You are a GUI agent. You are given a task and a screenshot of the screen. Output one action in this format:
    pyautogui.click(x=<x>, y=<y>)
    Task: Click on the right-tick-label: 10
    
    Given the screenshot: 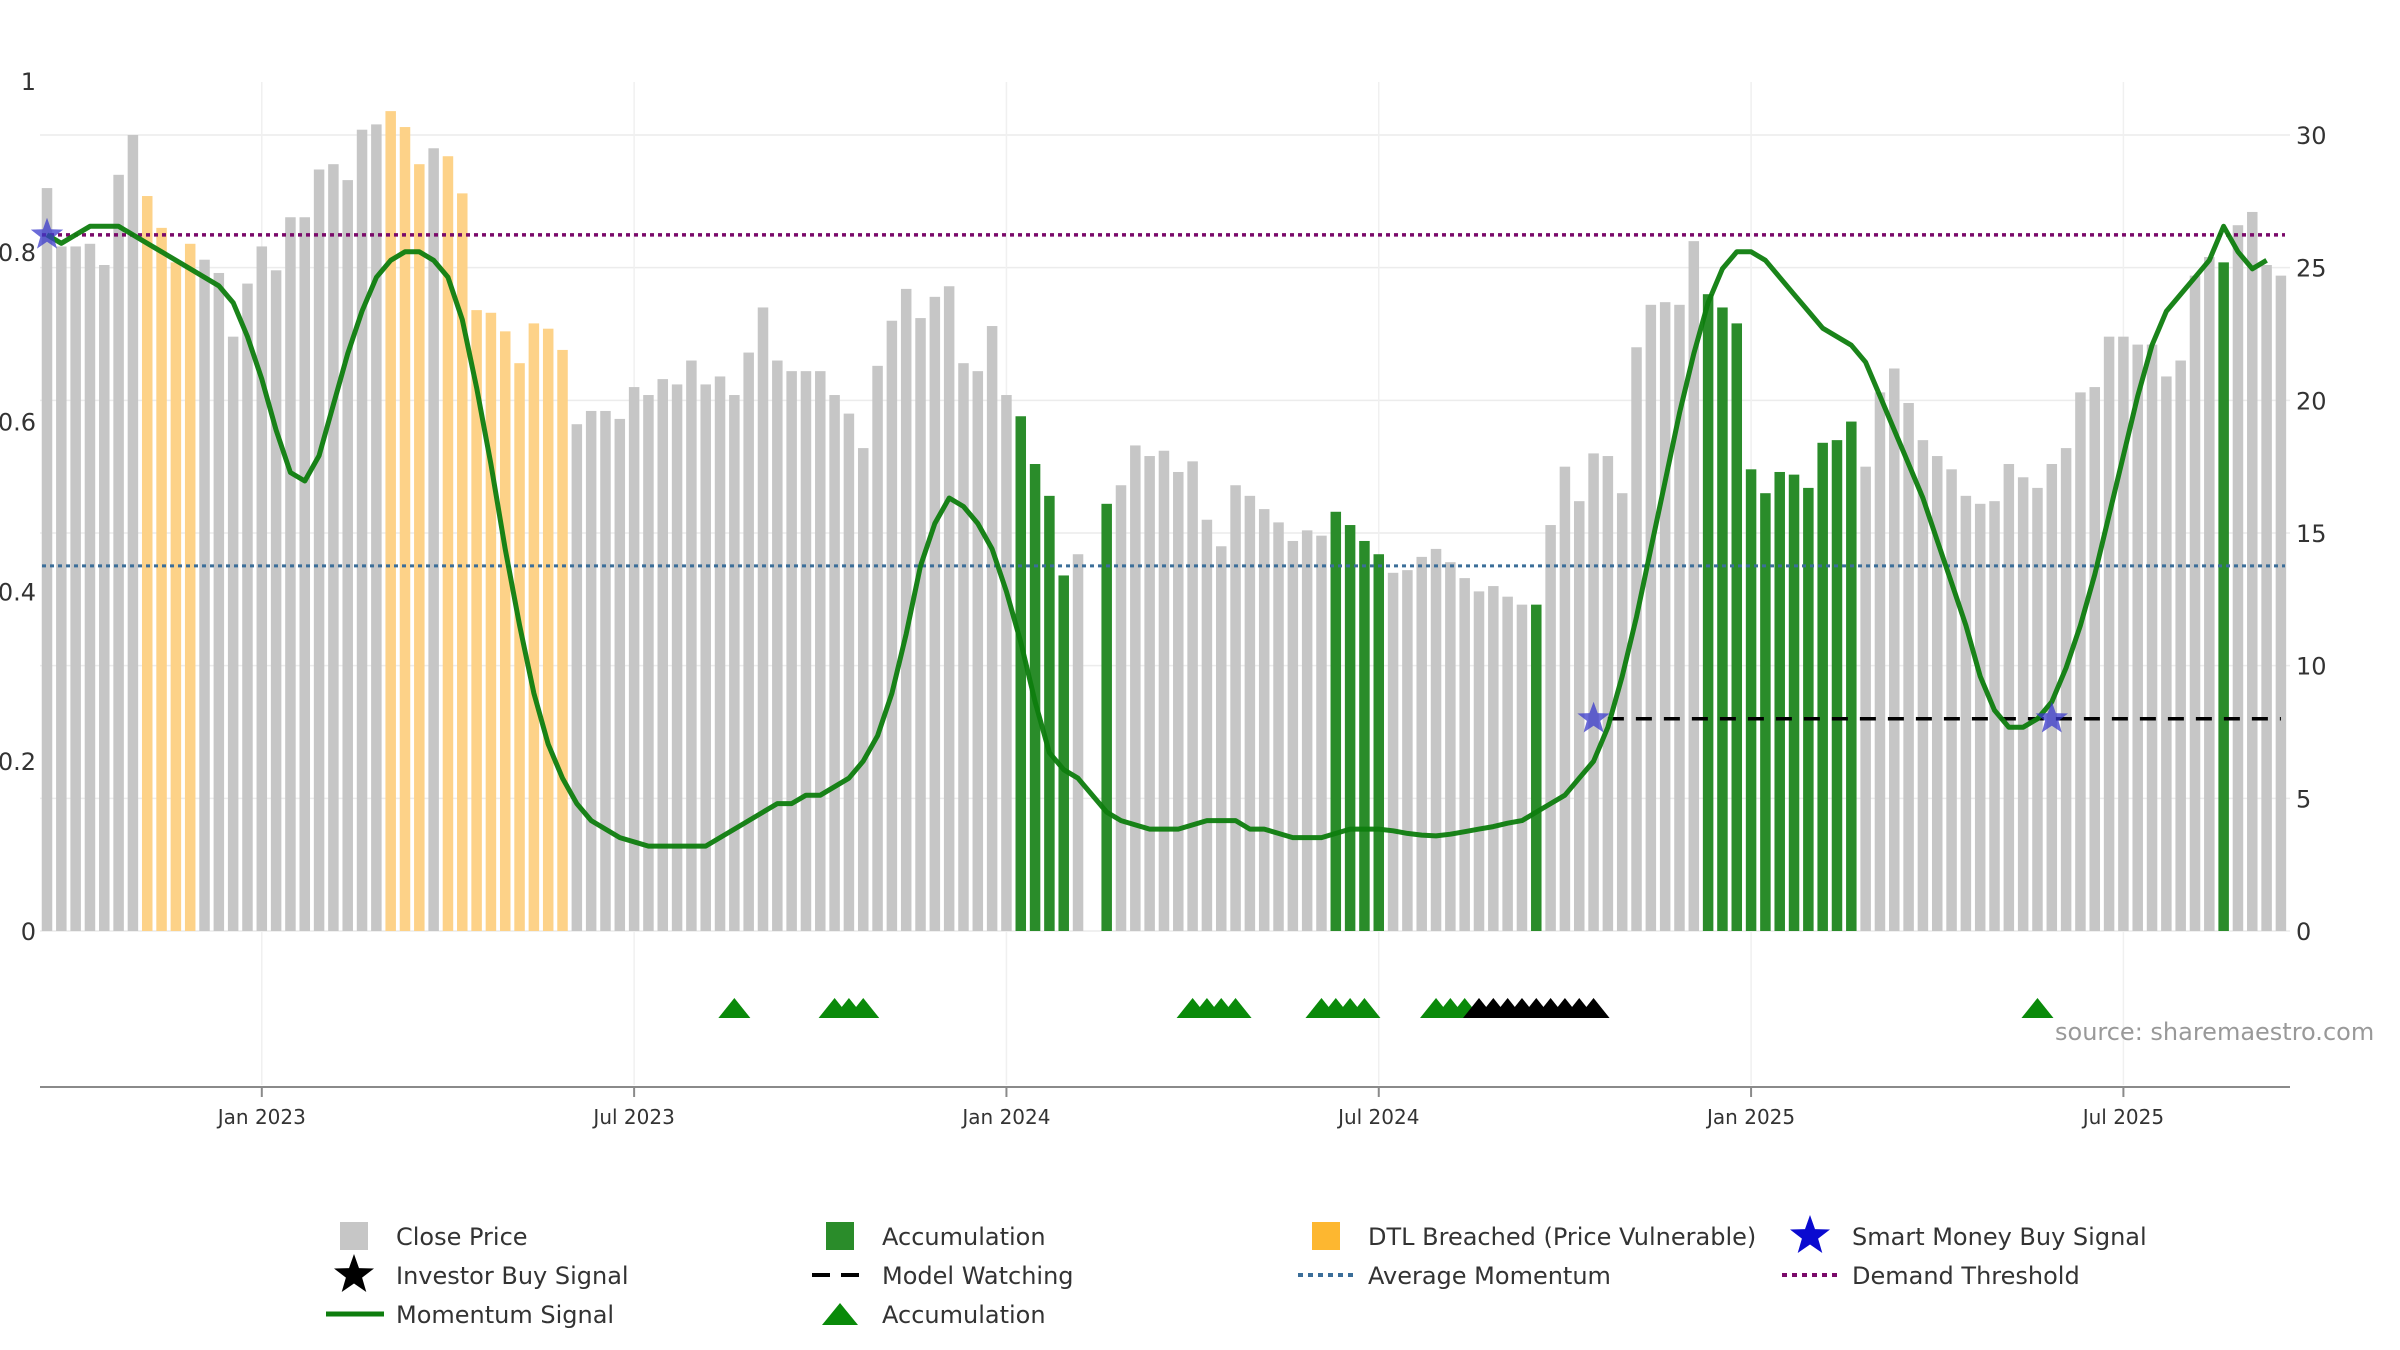 What is the action you would take?
    pyautogui.click(x=2311, y=667)
    